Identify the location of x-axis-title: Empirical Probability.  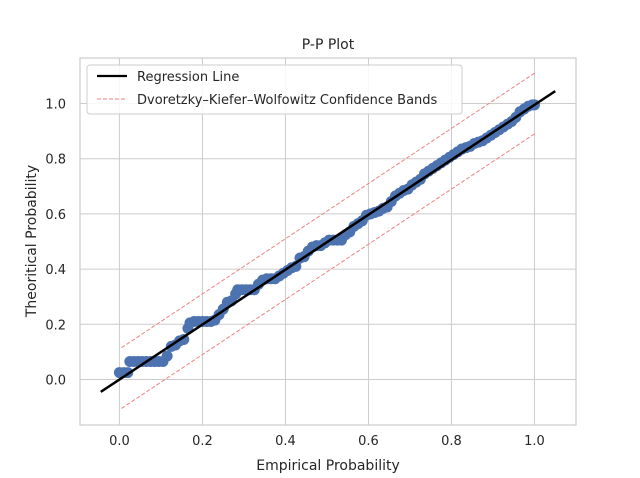
(328, 466).